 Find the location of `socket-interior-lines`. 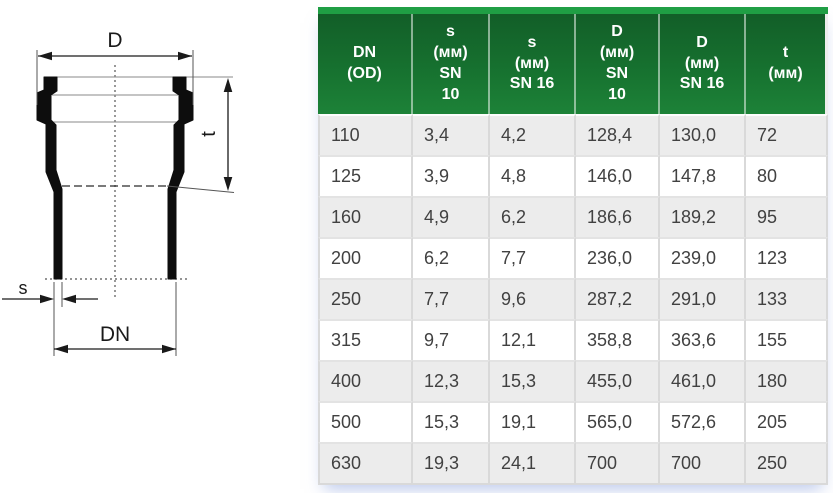

socket-interior-lines is located at coordinates (138, 99).